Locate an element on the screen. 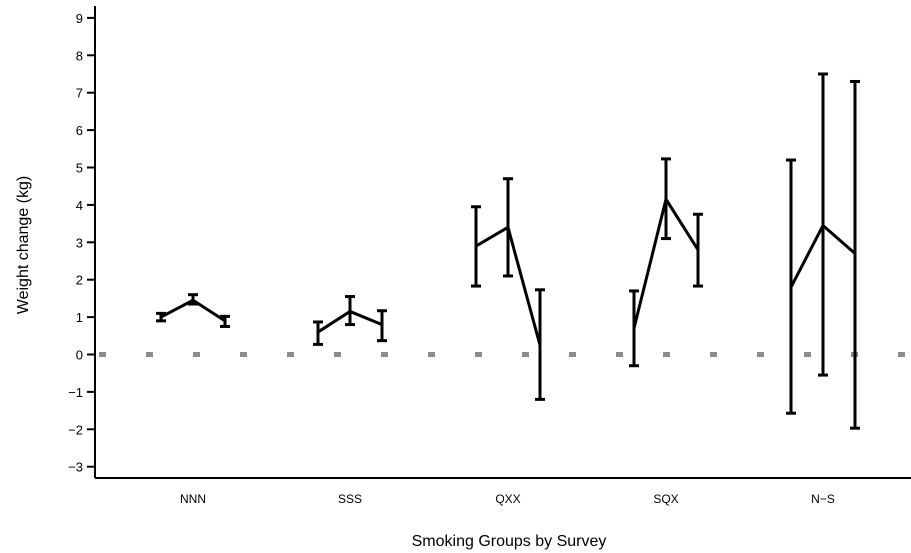 Image resolution: width=911 pixels, height=553 pixels. x-category-label: NNN is located at coordinates (193, 499).